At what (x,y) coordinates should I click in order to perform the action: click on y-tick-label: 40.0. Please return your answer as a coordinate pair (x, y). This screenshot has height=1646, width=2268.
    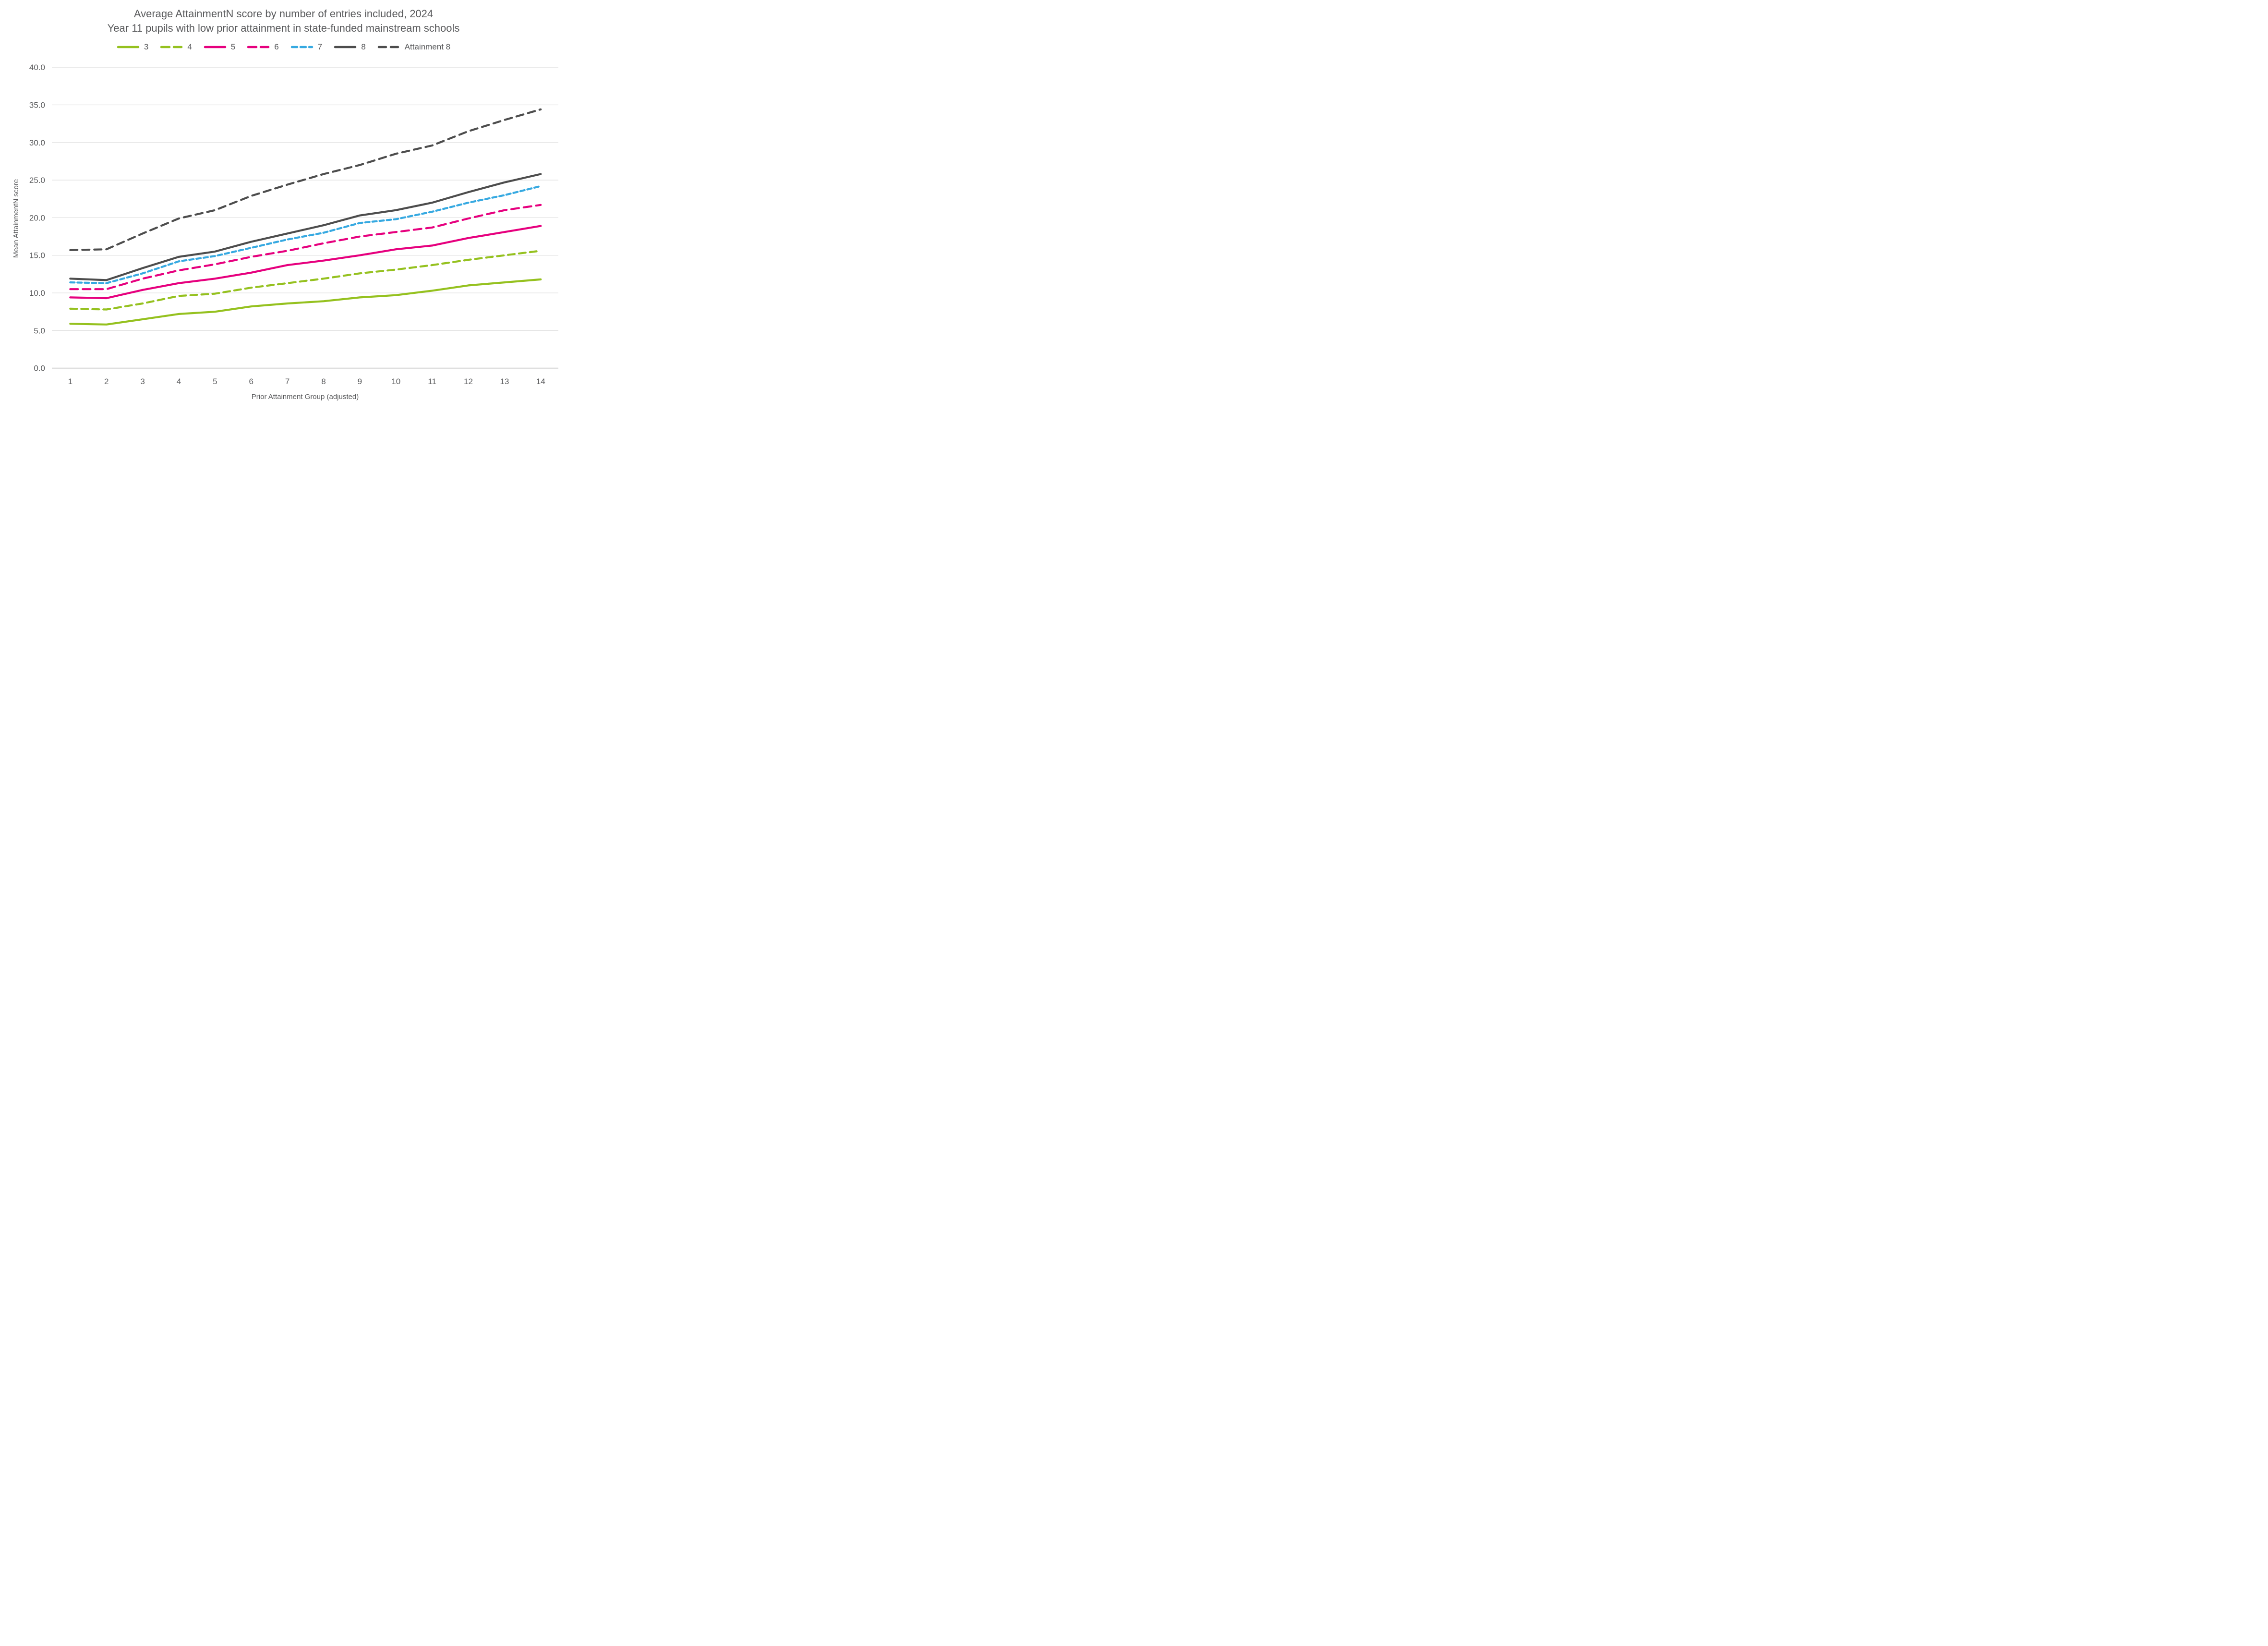
    Looking at the image, I should click on (37, 68).